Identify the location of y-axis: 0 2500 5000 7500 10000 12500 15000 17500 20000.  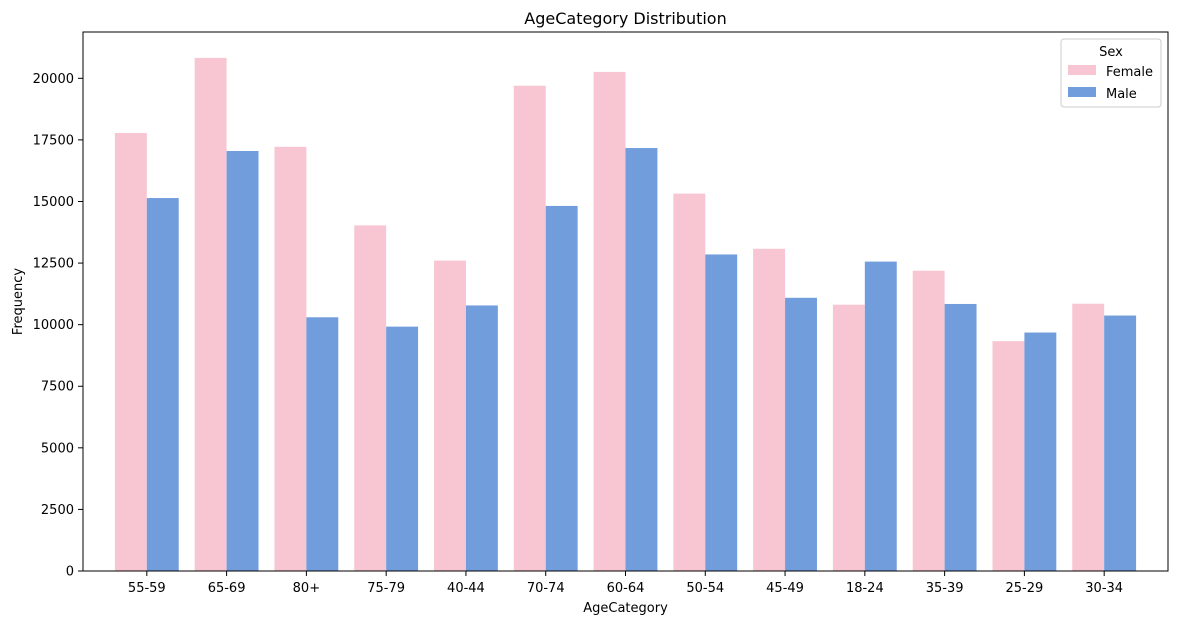
(58, 326).